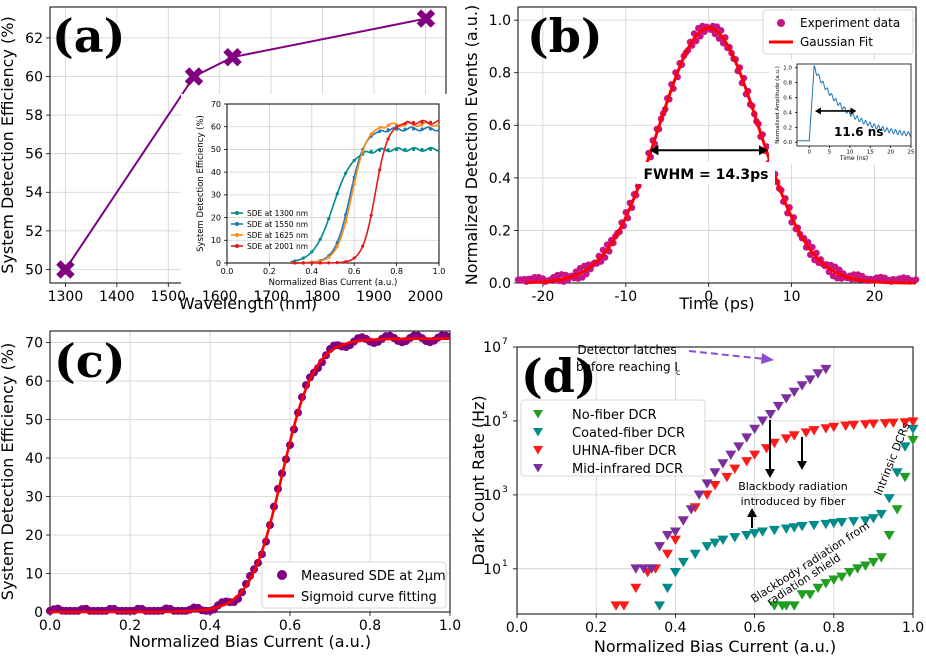 The height and width of the screenshot is (658, 926). I want to click on x-tick-label: 0.8, so click(370, 626).